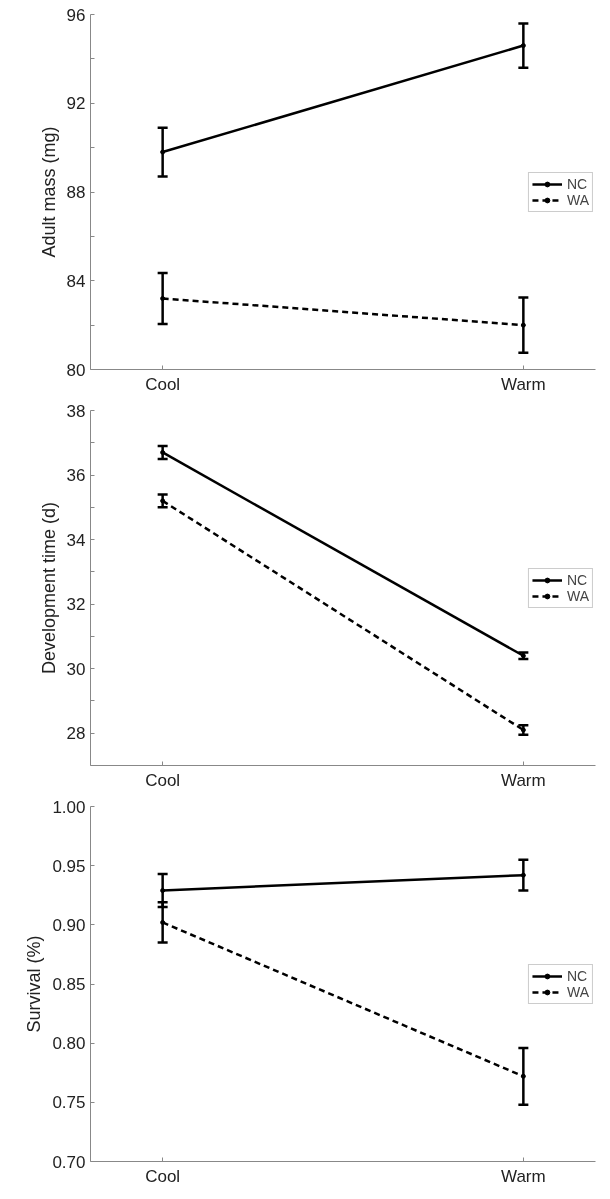  Describe the element at coordinates (76, 104) in the screenshot. I see `y-tick-label: 92` at that location.